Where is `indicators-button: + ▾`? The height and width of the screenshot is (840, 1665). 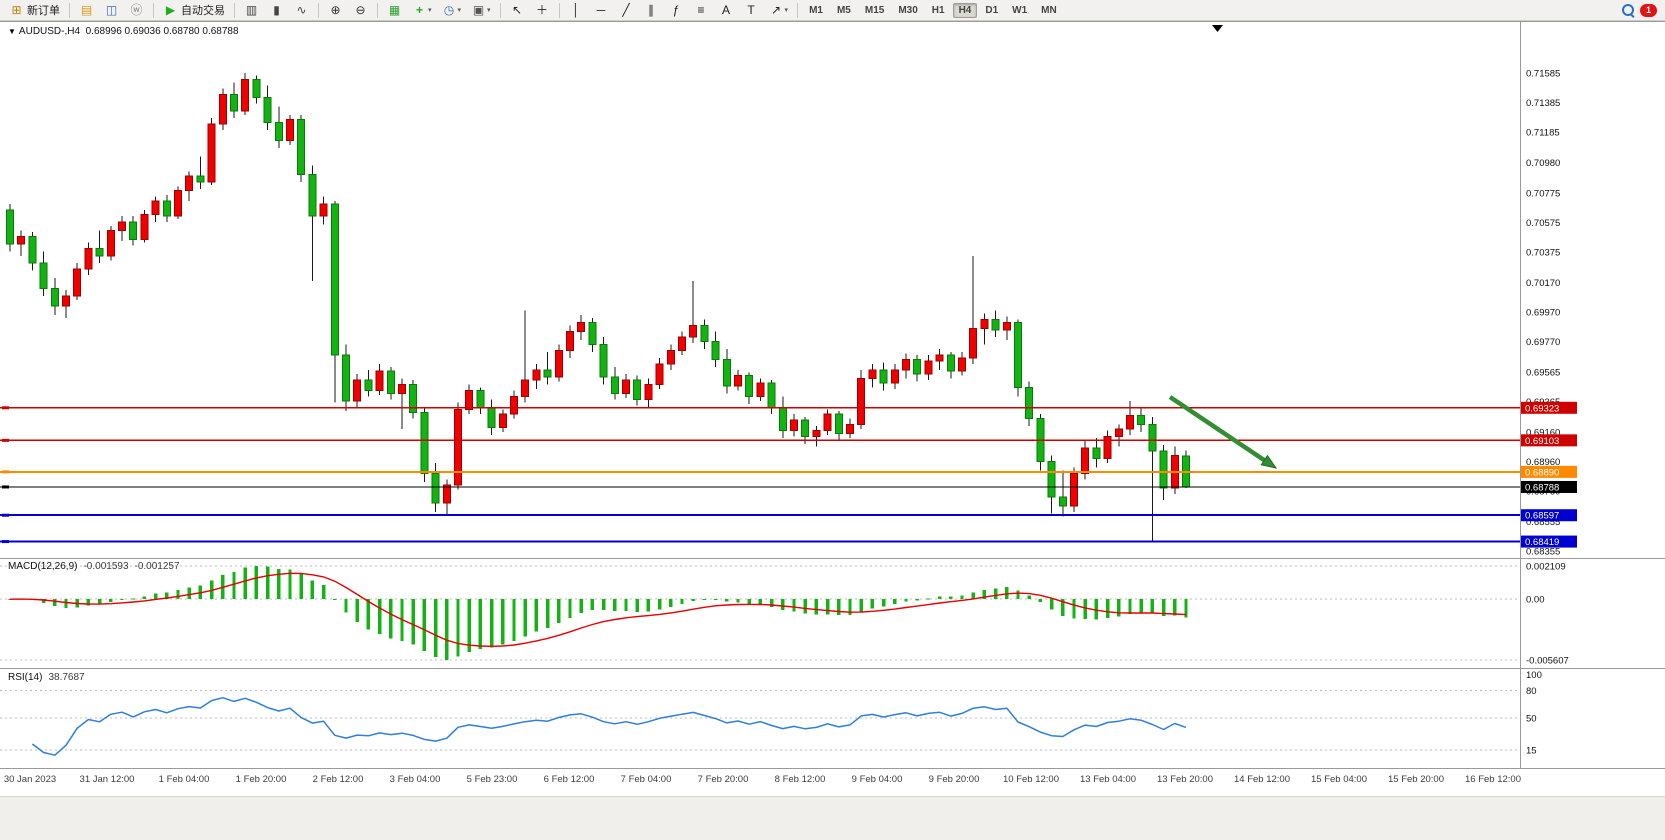 indicators-button: + ▾ is located at coordinates (422, 10).